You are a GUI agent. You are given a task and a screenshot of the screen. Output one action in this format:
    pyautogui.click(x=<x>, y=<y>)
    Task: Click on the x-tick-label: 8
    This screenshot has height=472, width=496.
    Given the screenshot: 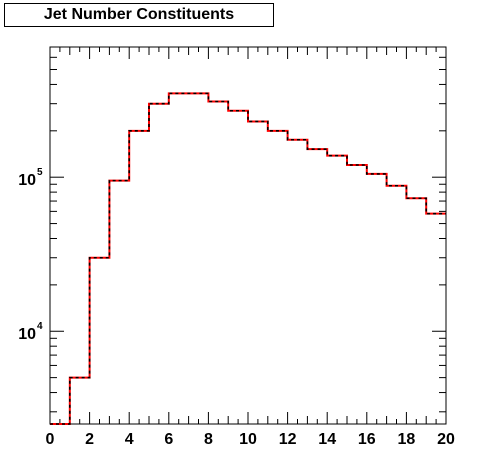 What is the action you would take?
    pyautogui.click(x=208, y=439)
    